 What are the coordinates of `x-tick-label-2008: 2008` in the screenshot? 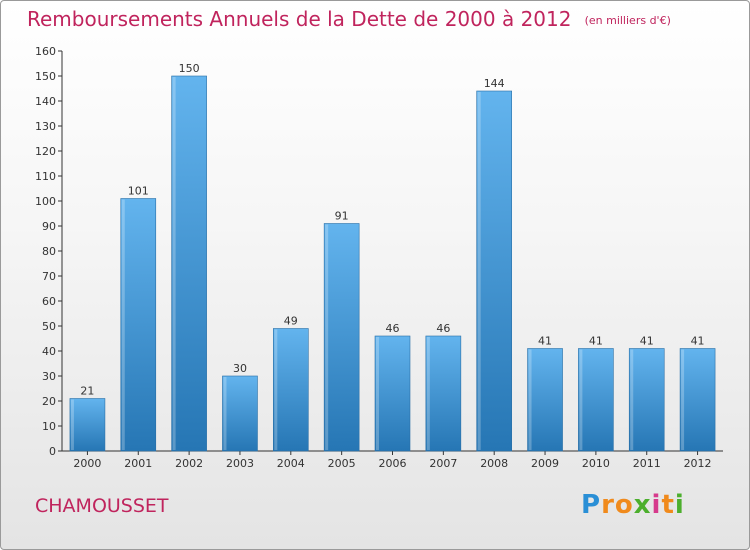 It's located at (494, 463).